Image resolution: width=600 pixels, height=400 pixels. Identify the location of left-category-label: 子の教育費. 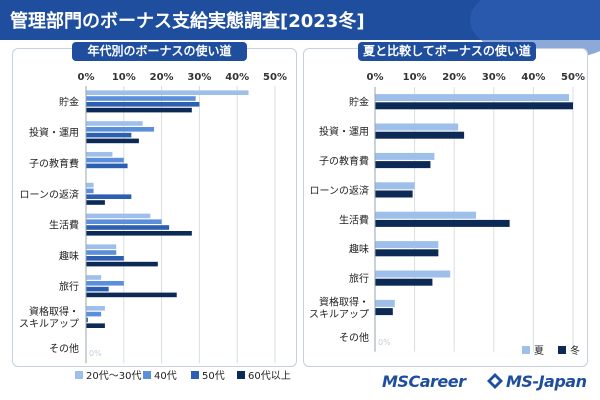
(54, 163).